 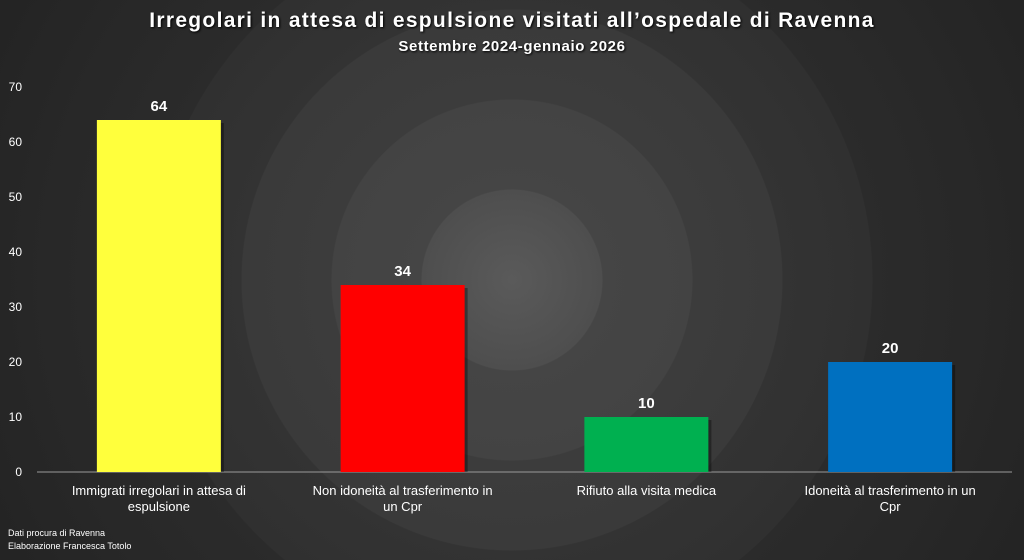 What do you see at coordinates (16, 142) in the screenshot?
I see `y-tick-label: 60` at bounding box center [16, 142].